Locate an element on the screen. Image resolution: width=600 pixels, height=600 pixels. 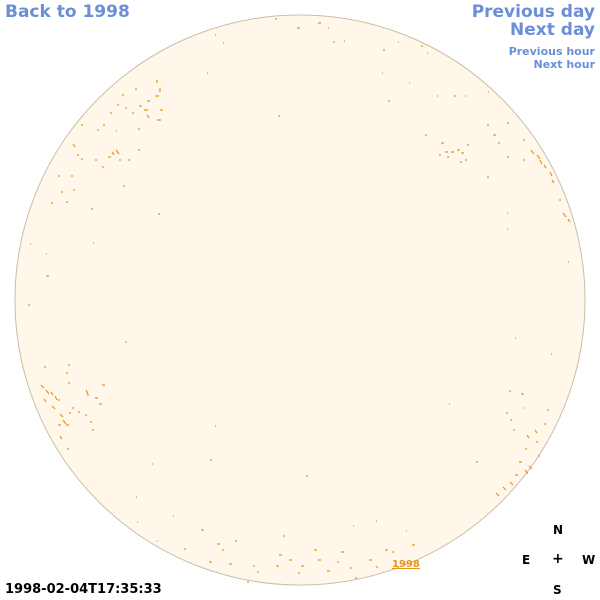
next-hour-link: Next hour is located at coordinates (564, 64).